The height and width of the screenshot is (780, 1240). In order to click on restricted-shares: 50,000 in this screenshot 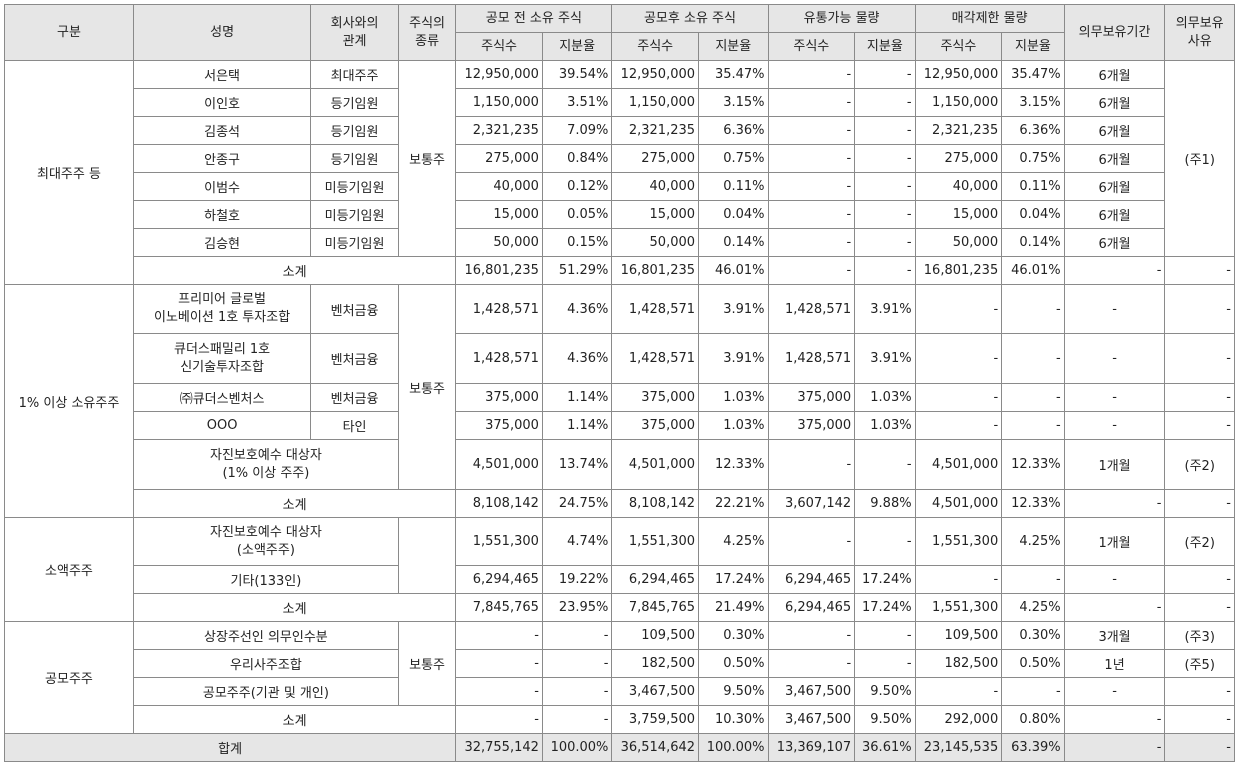, I will do `click(958, 242)`.